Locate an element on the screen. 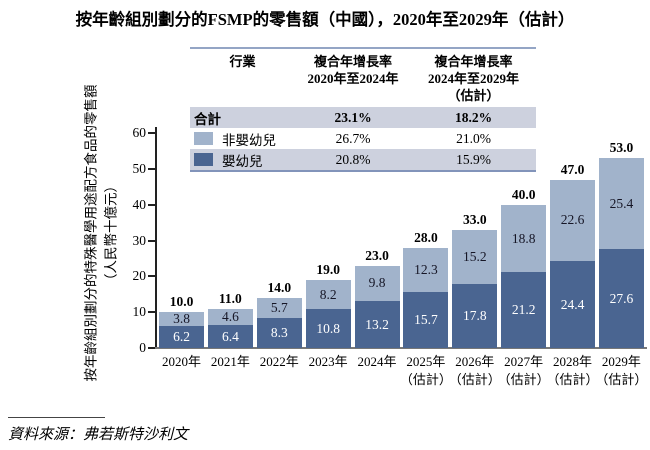 The image size is (650, 450). x-axis-label-line: 2020年 is located at coordinates (181, 361).